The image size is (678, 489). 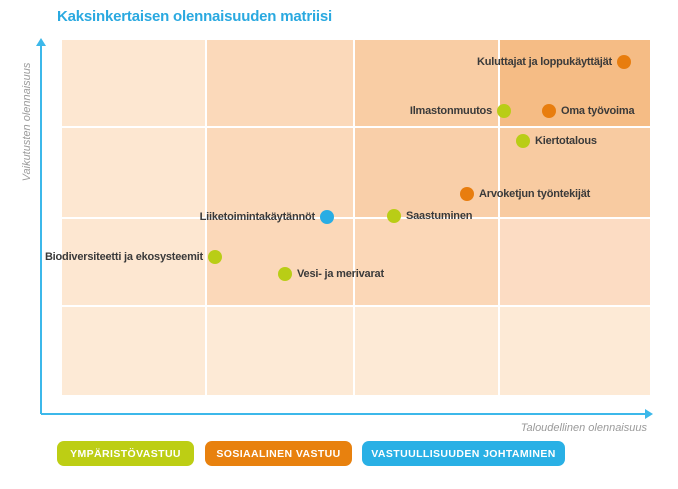 I want to click on legend-button-social: SOSIAALINEN VASTUU, so click(x=278, y=453).